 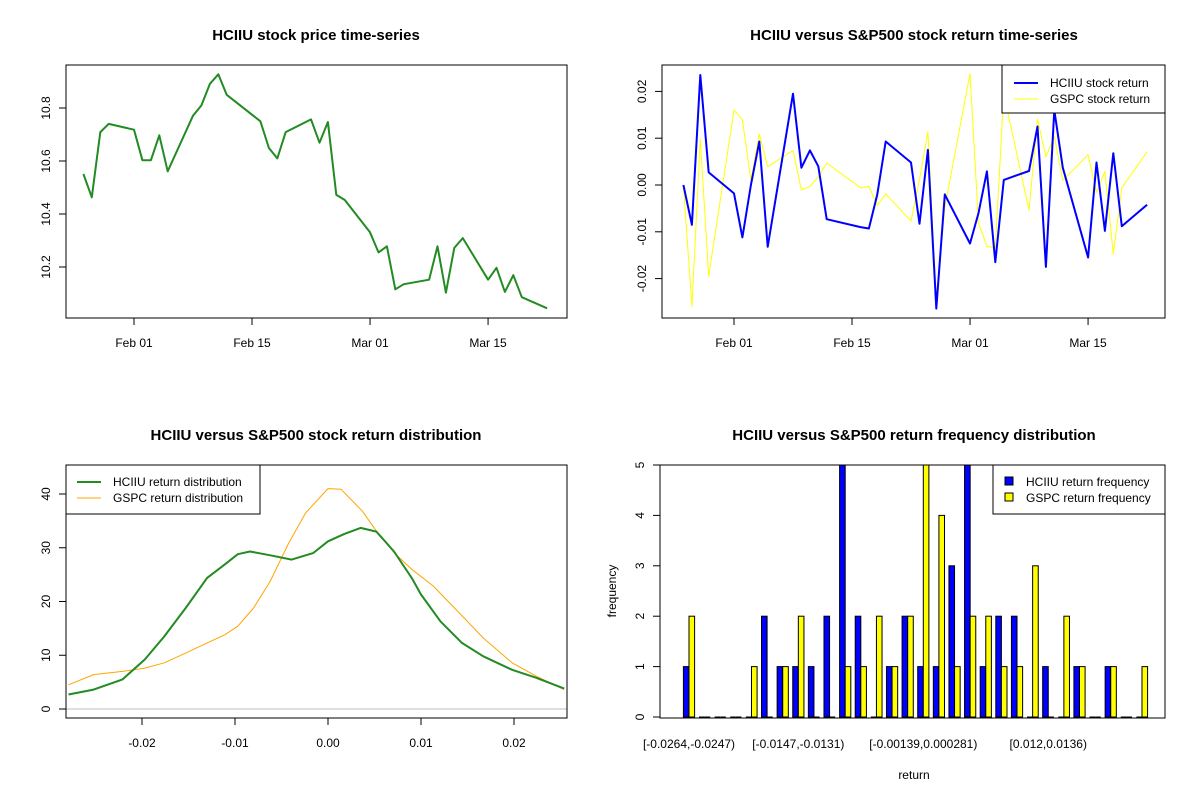 I want to click on y-tick-label: 10, so click(x=46, y=655).